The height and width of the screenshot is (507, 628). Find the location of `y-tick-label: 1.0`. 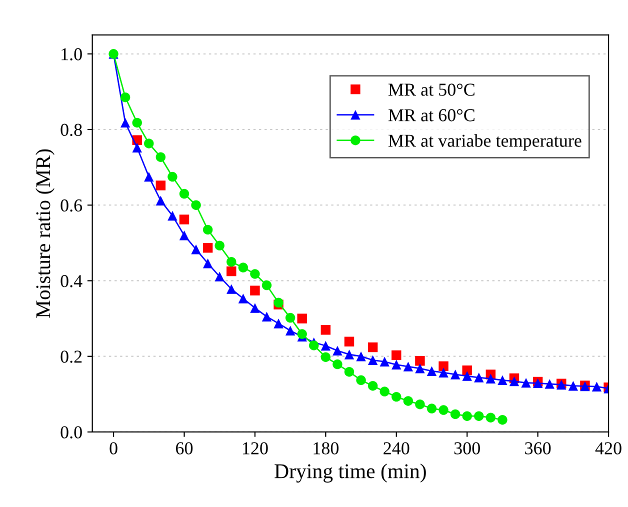

y-tick-label: 1.0 is located at coordinates (72, 54).